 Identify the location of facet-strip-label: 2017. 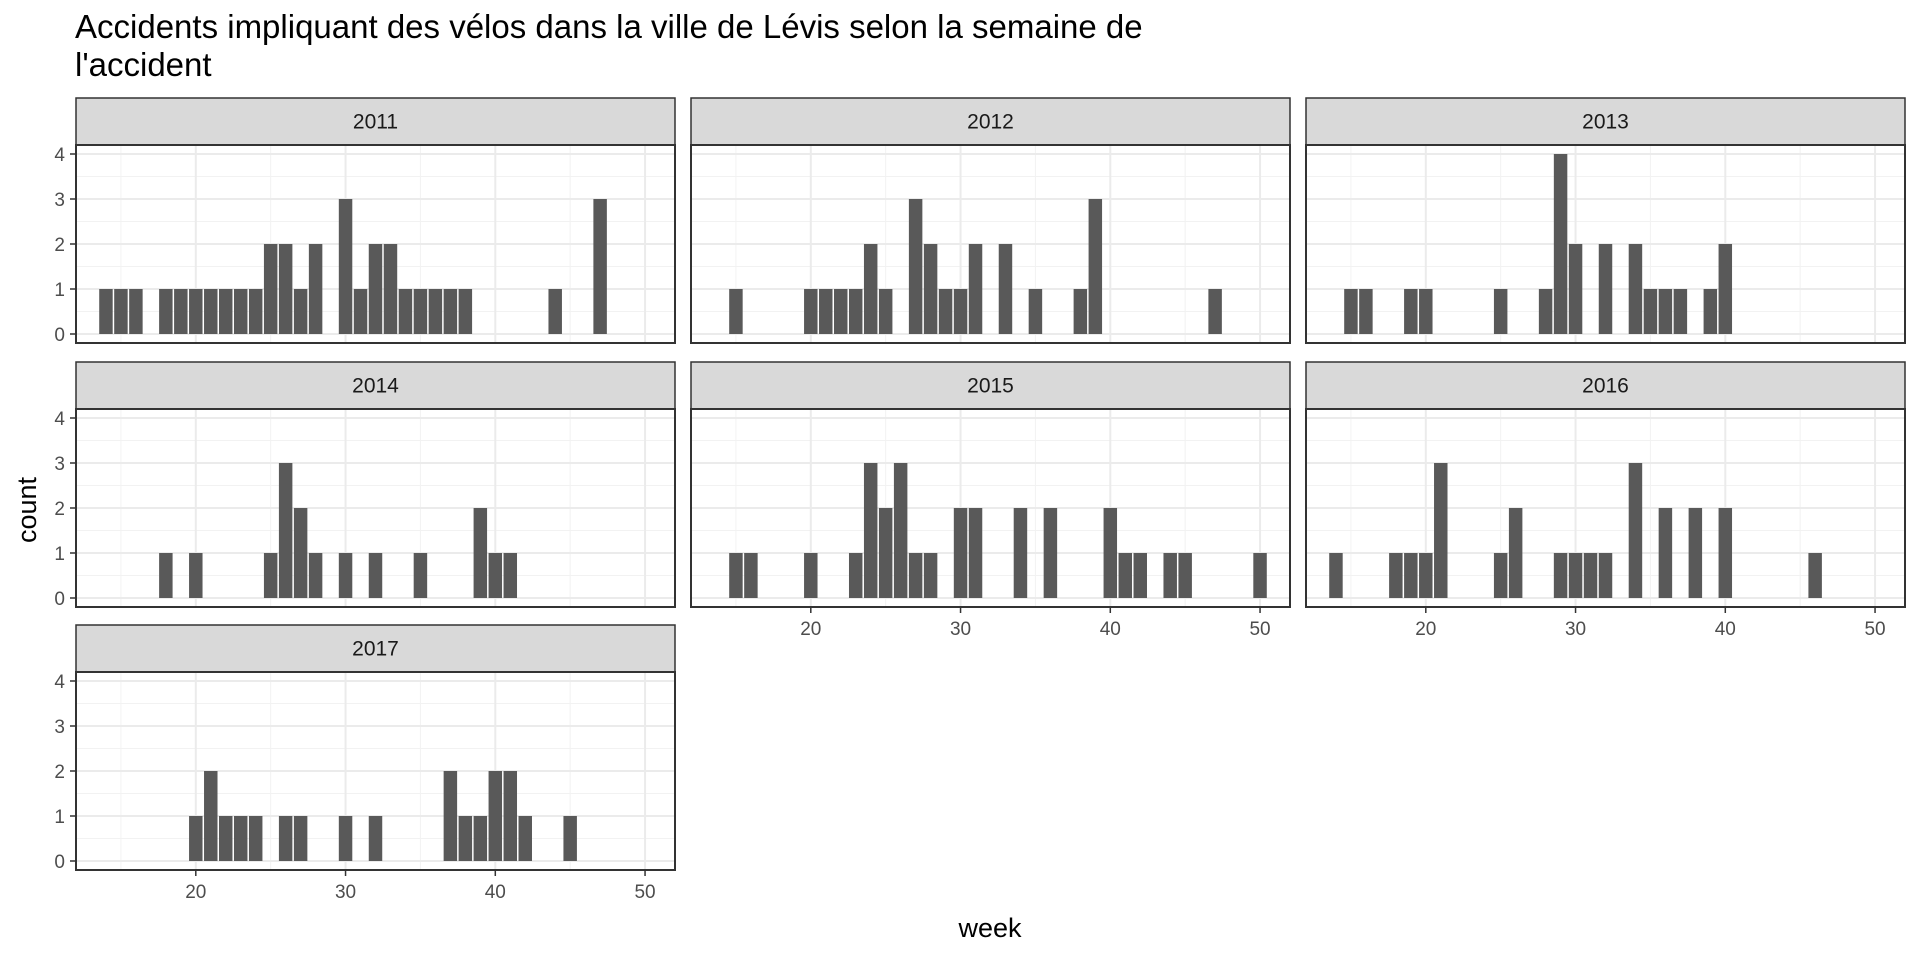
(375, 649).